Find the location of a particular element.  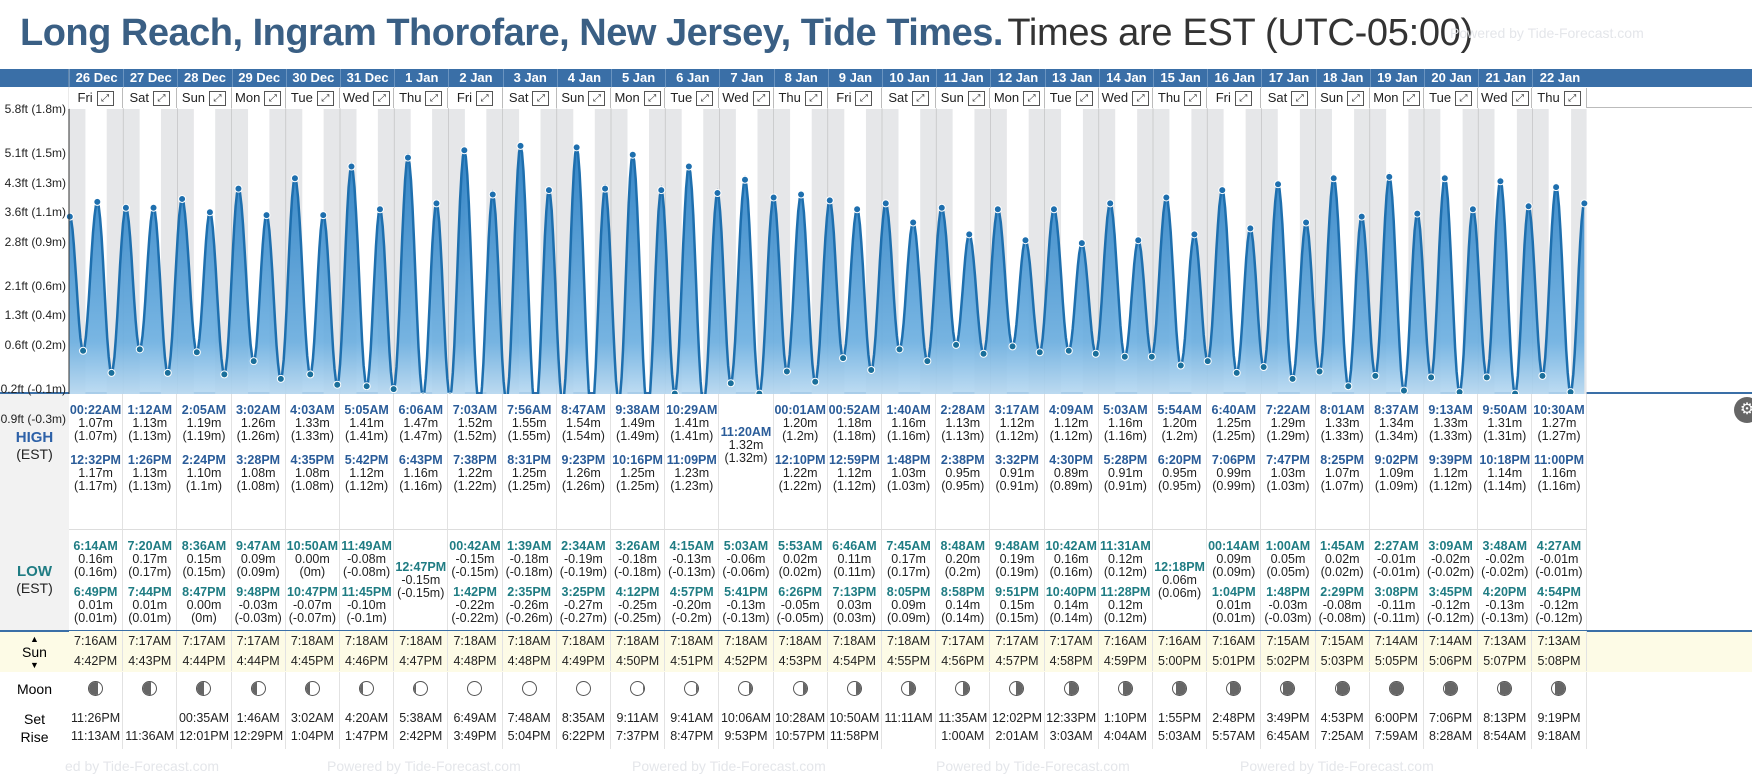

low-tide-entry: 1:45AM 0.02m (0.02m) is located at coordinates (1342, 559).